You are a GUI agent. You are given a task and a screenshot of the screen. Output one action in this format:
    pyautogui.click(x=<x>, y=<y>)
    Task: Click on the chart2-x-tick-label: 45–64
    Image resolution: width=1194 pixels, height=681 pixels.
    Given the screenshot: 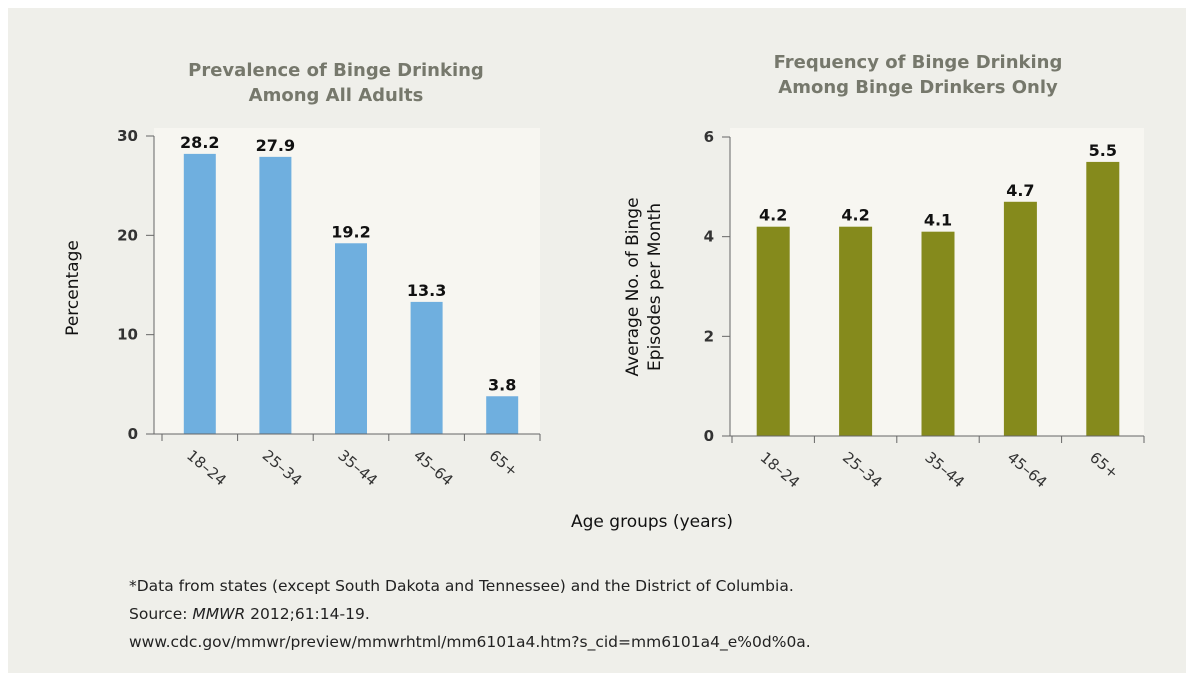 What is the action you would take?
    pyautogui.click(x=1027, y=469)
    